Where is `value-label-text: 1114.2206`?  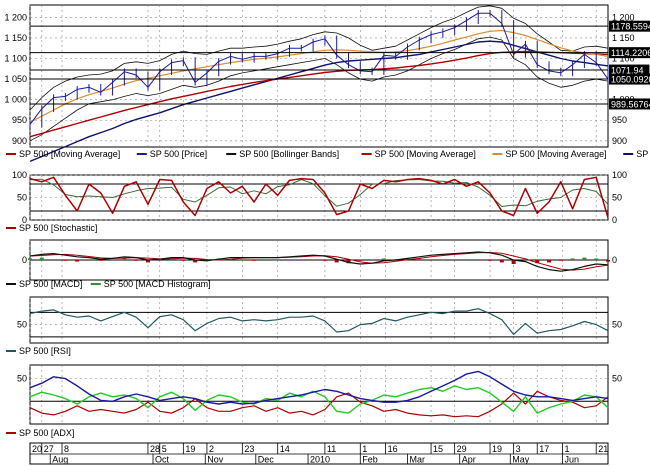
value-label-text: 1114.2206 is located at coordinates (630, 53).